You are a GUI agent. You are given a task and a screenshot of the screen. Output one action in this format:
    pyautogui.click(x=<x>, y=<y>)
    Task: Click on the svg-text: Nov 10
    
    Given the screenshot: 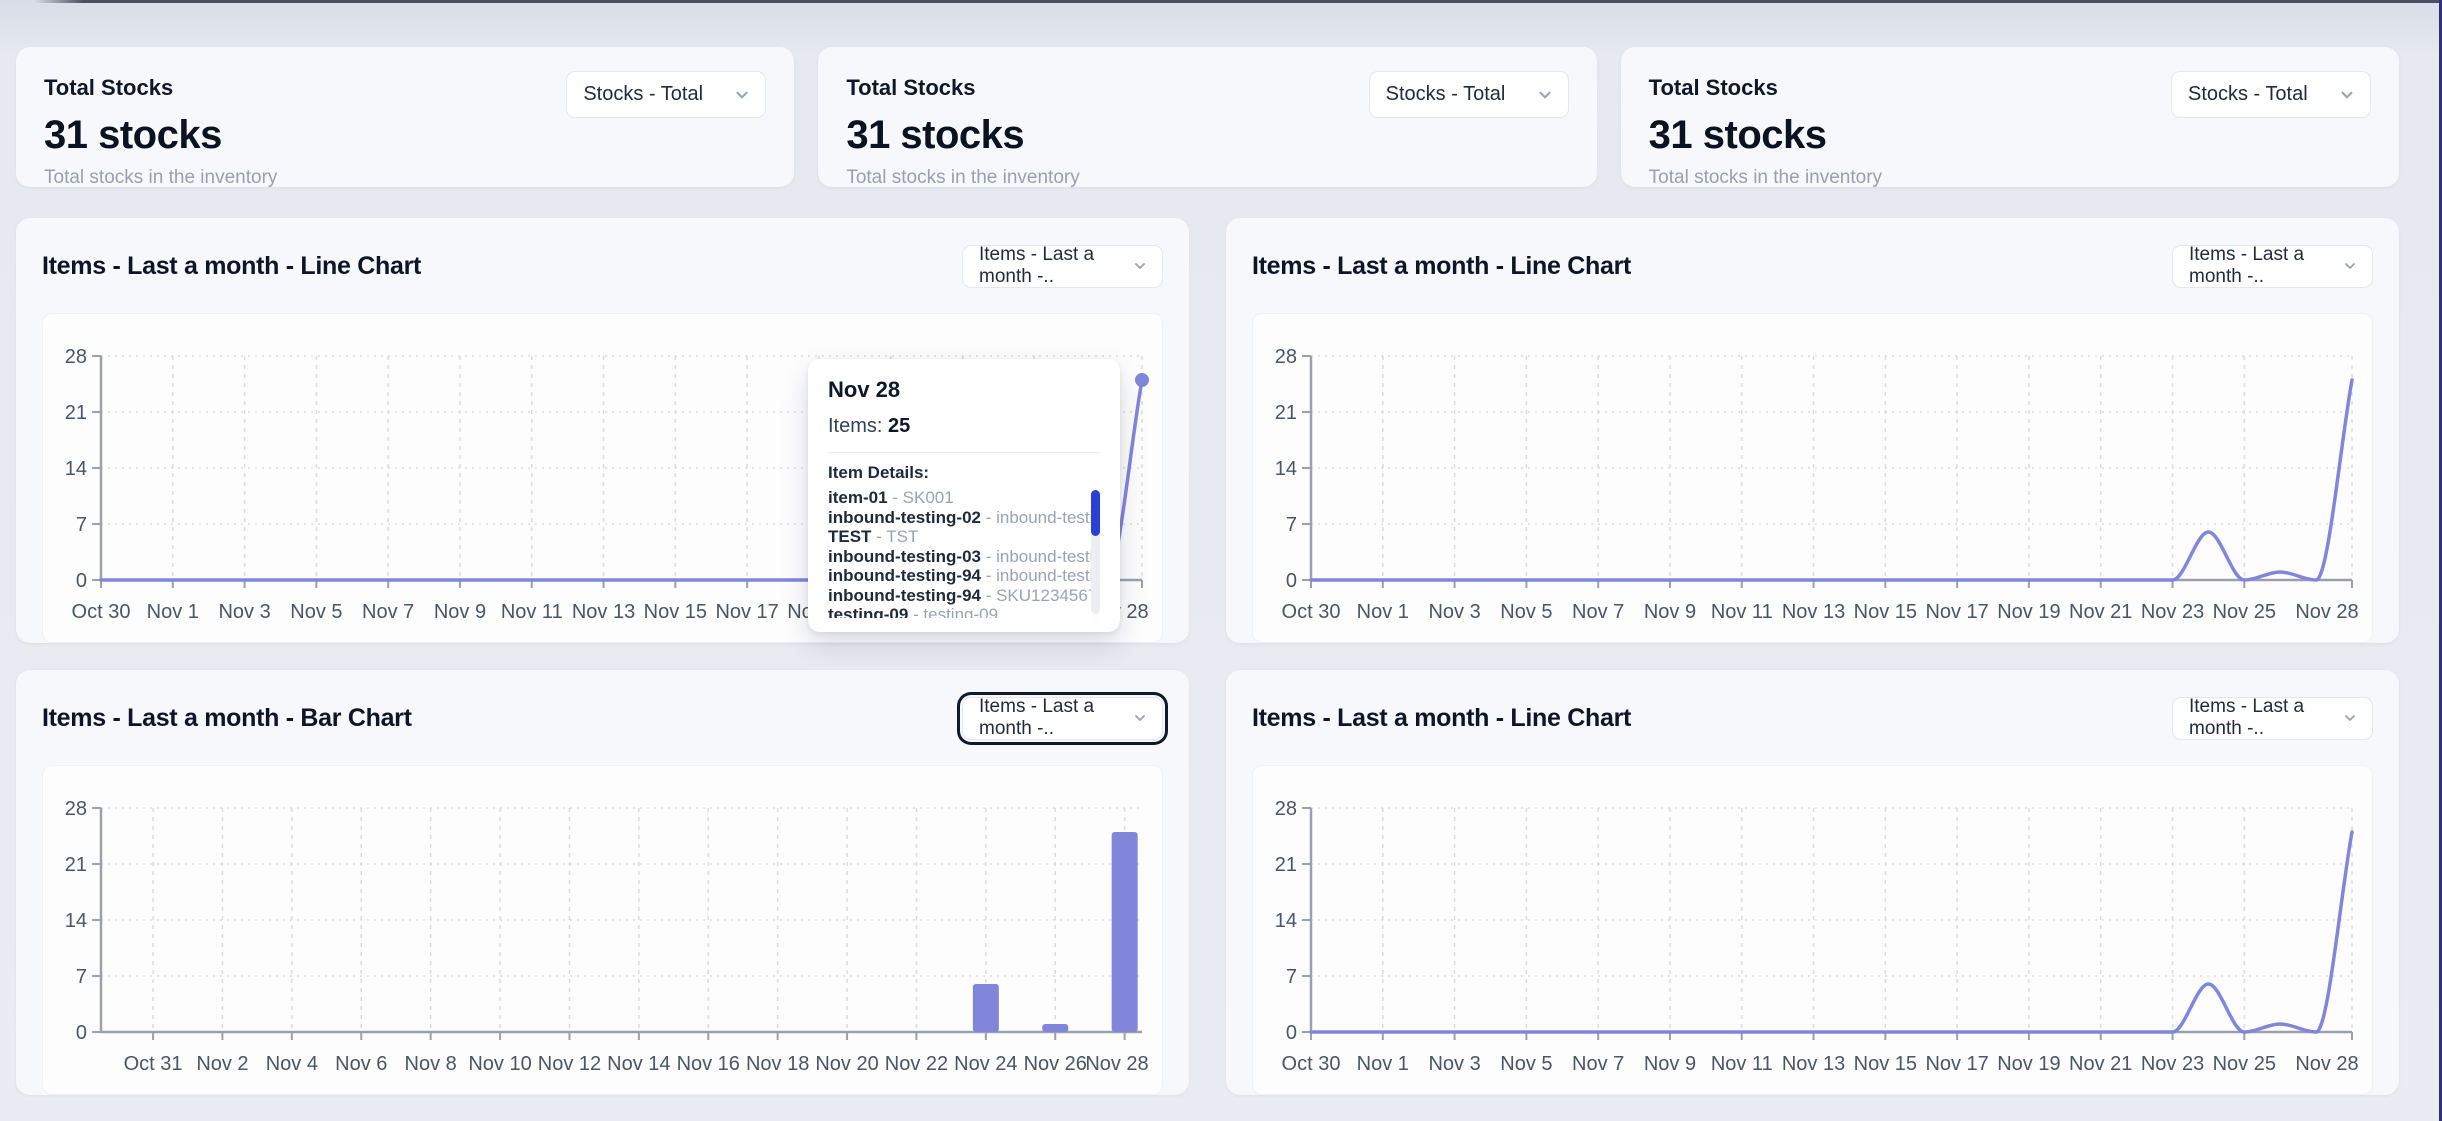 What is the action you would take?
    pyautogui.click(x=499, y=1064)
    